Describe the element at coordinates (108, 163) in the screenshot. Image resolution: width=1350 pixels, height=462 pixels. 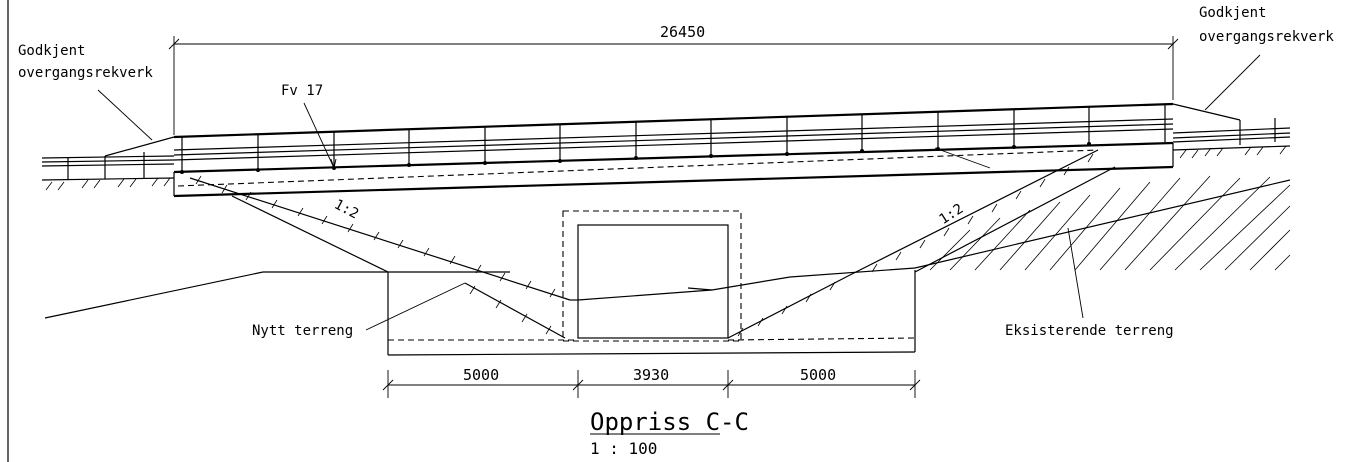
I see `approach-left` at that location.